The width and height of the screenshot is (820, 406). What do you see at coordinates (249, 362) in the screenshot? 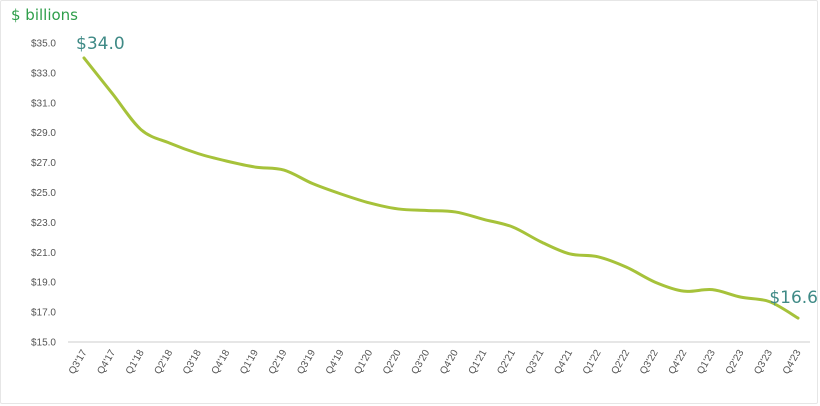
I see `x-tick-label: Q1'19` at bounding box center [249, 362].